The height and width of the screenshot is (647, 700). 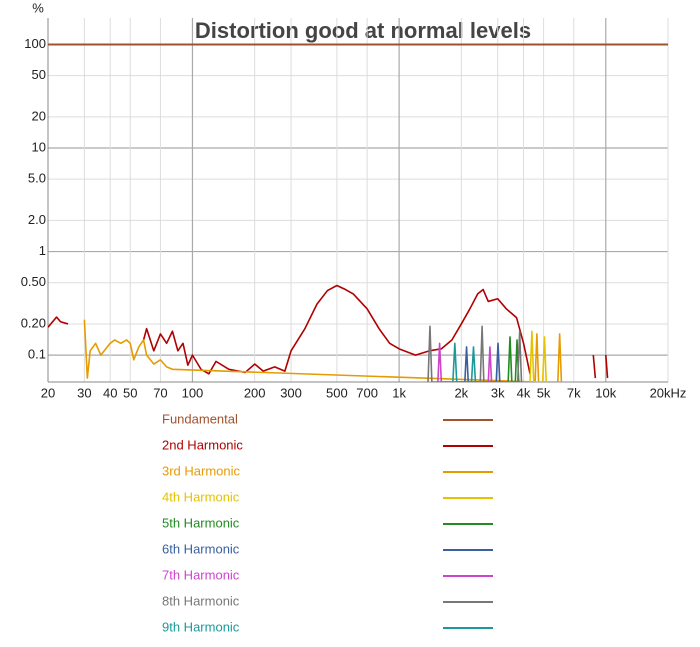 I want to click on x-tick-label: 70, so click(x=160, y=392).